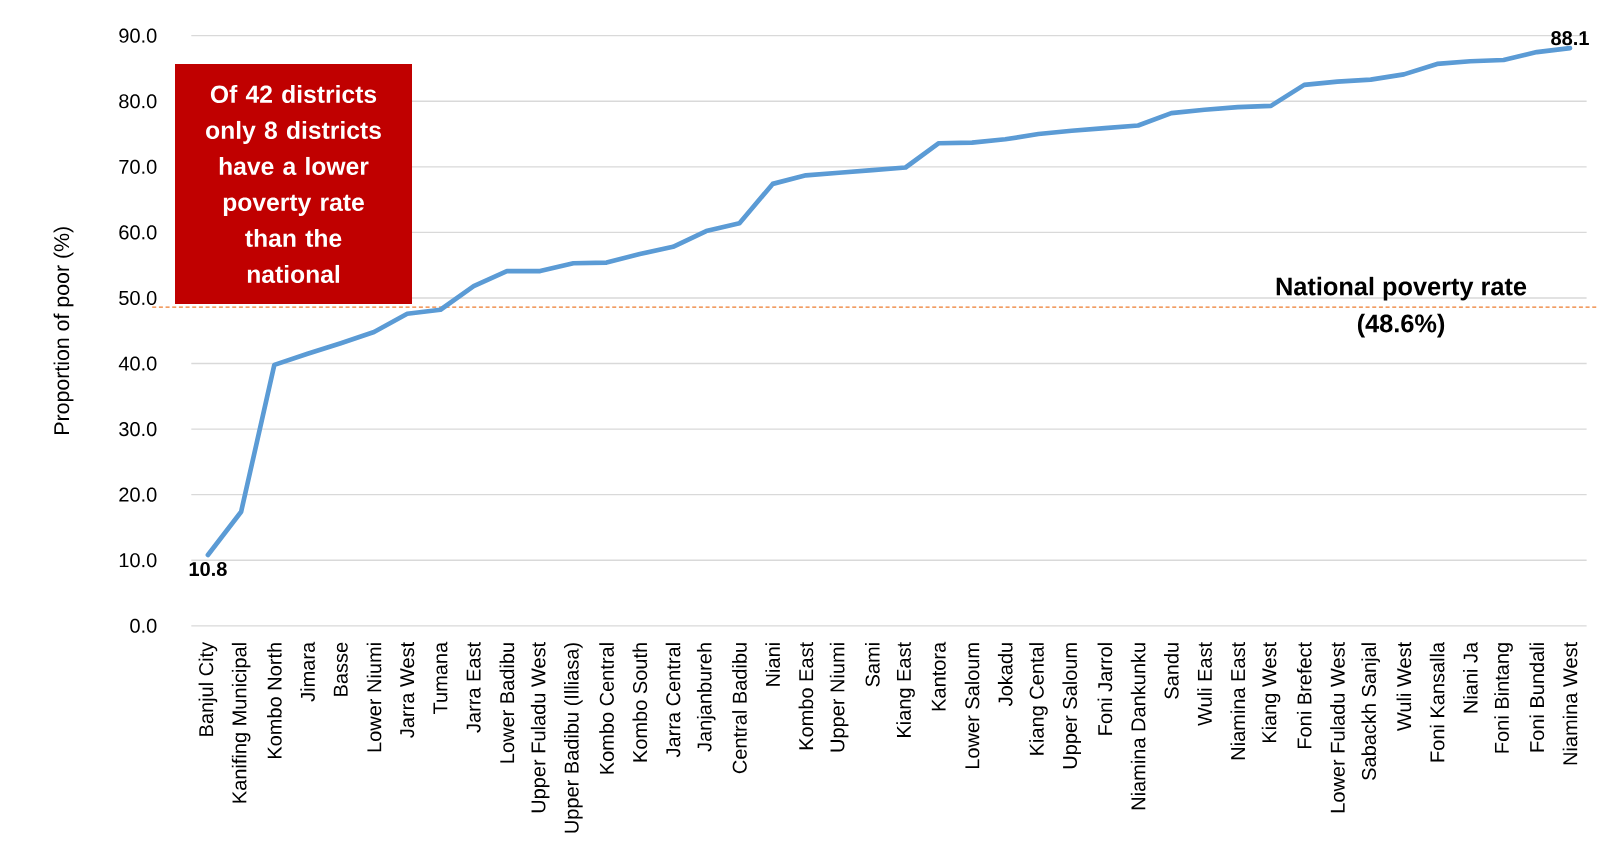 Image resolution: width=1606 pixels, height=865 pixels. I want to click on y-tick-label: 40.0, so click(137, 363).